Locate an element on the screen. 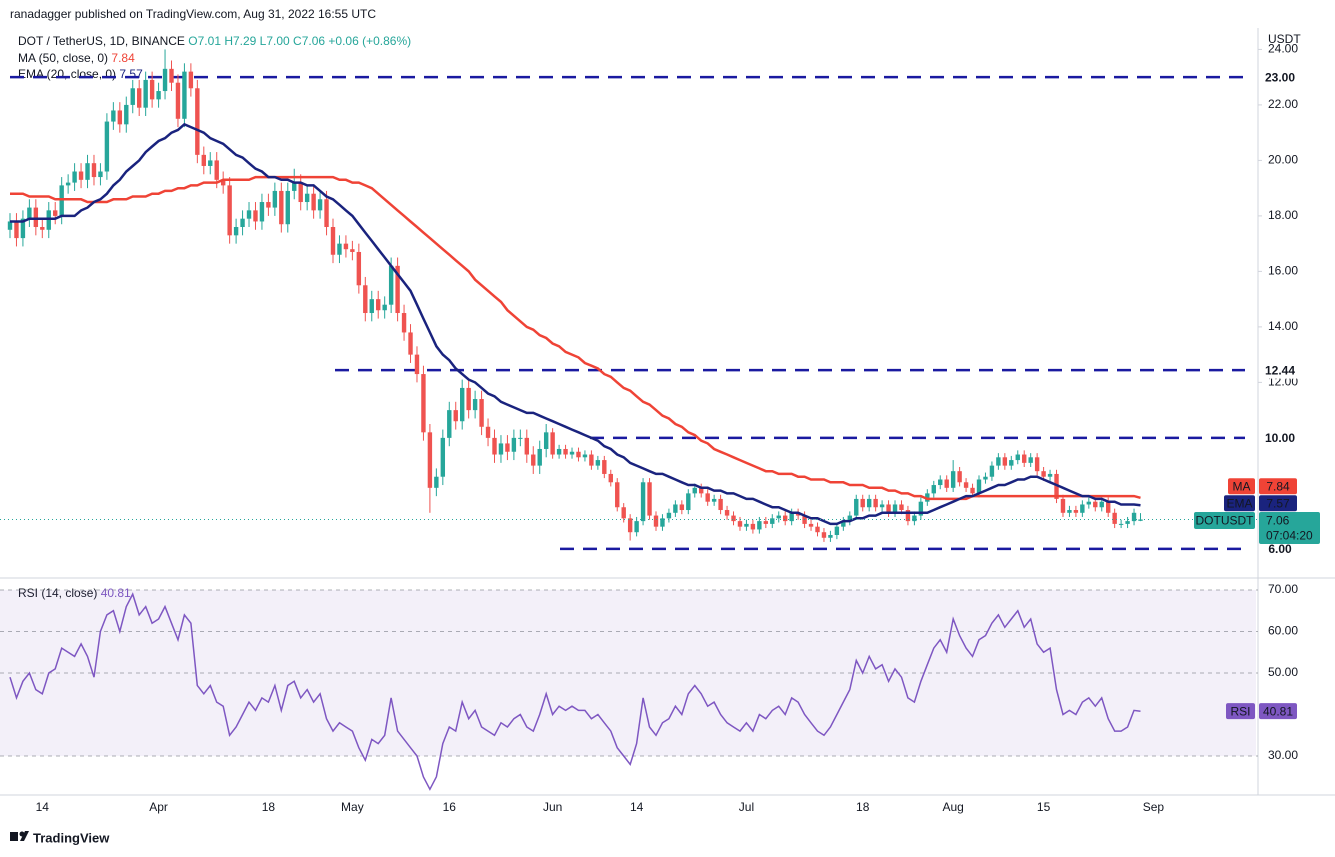  ema-axis-value-box is located at coordinates (1278, 503).